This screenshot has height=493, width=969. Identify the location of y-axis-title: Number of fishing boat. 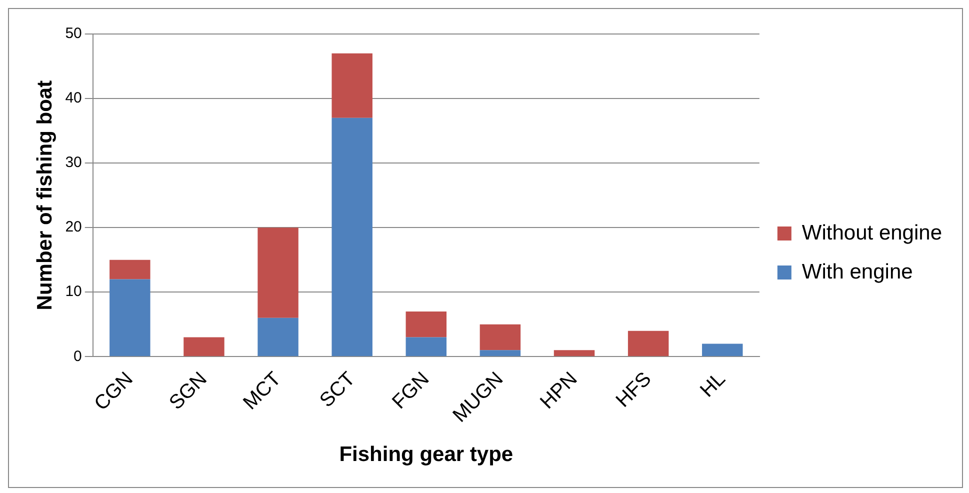
(44, 195).